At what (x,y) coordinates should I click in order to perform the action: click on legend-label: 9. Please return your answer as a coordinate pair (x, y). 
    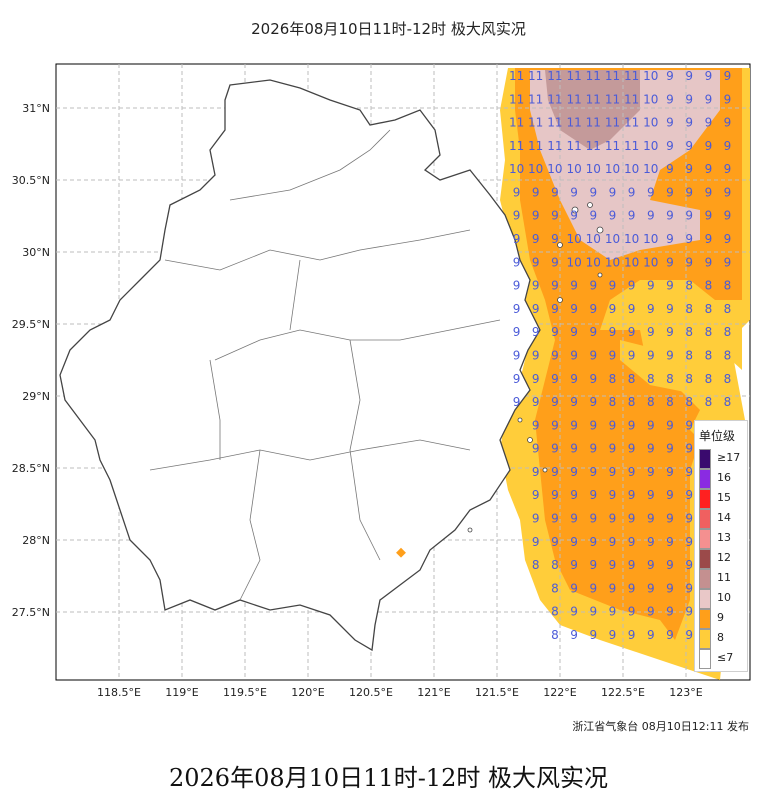
    Looking at the image, I should click on (720, 617).